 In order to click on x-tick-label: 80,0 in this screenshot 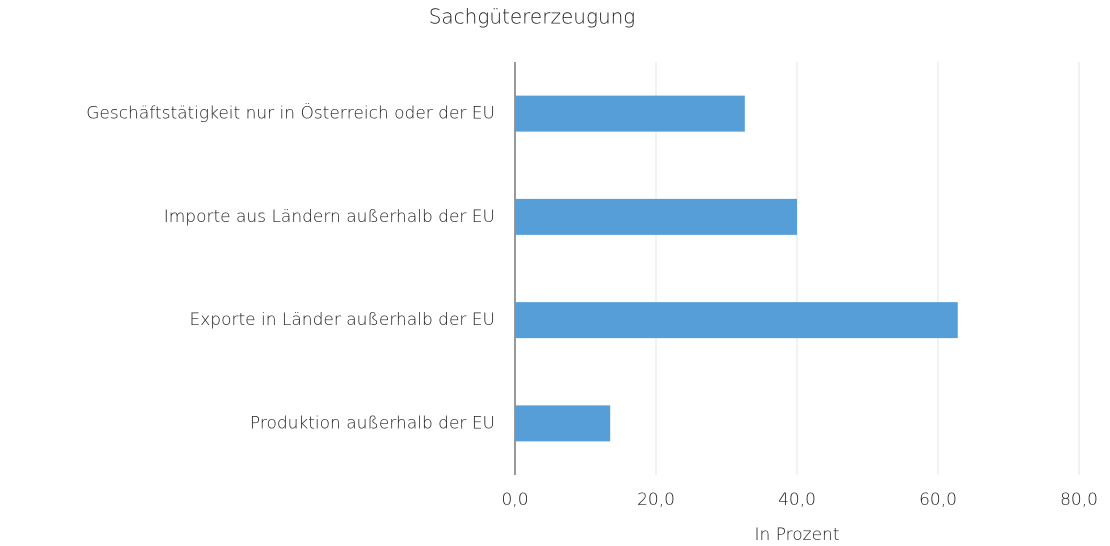, I will do `click(1079, 500)`.